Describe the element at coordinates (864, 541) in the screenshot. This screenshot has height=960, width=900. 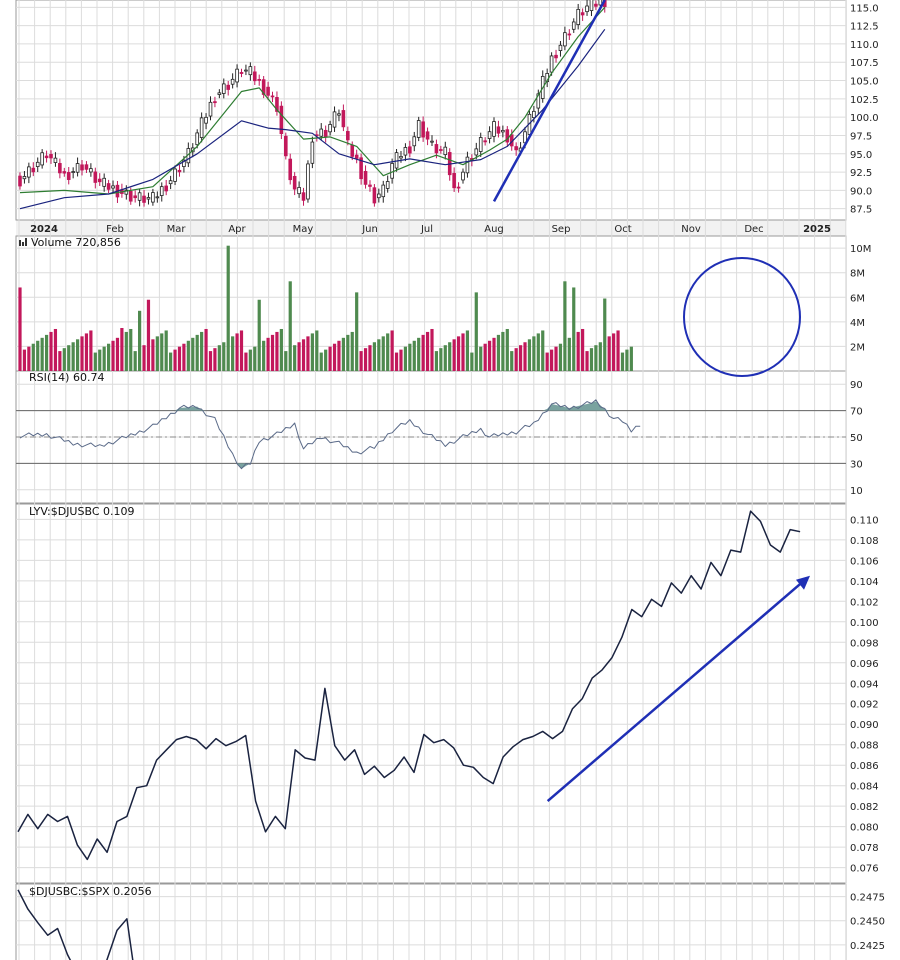
I see `y-tick-label: 0.108` at that location.